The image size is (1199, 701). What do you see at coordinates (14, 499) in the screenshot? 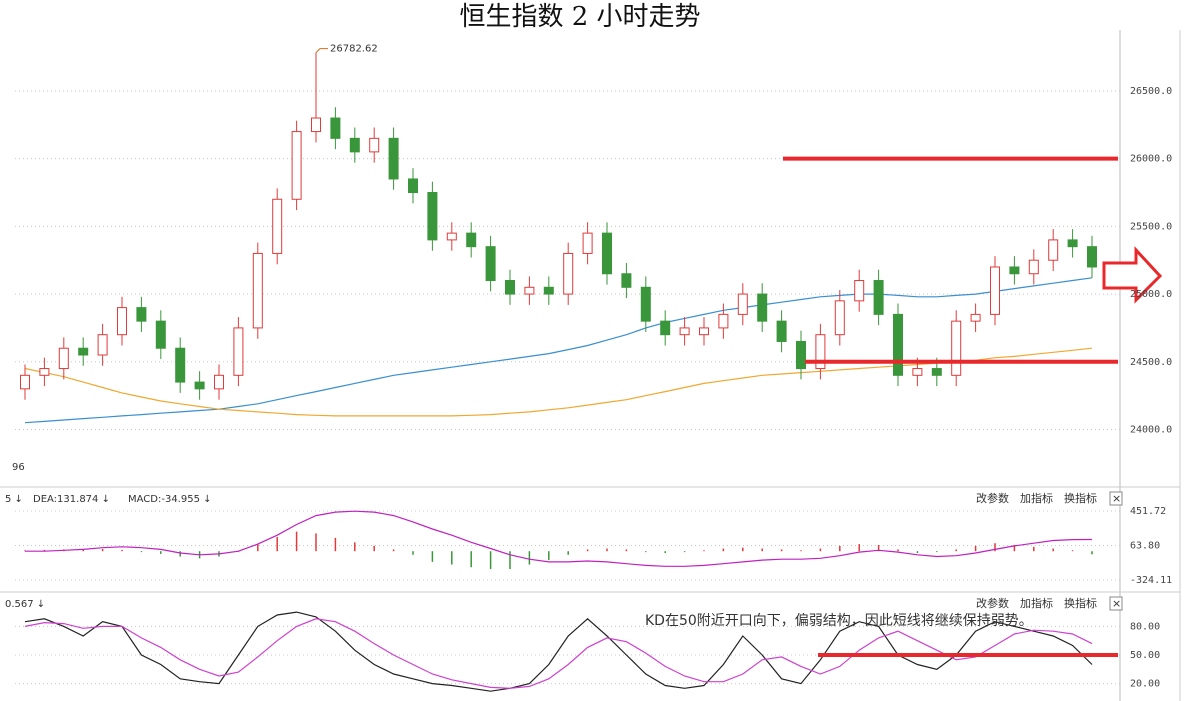
I see `indicator-label: 5 ↓` at bounding box center [14, 499].